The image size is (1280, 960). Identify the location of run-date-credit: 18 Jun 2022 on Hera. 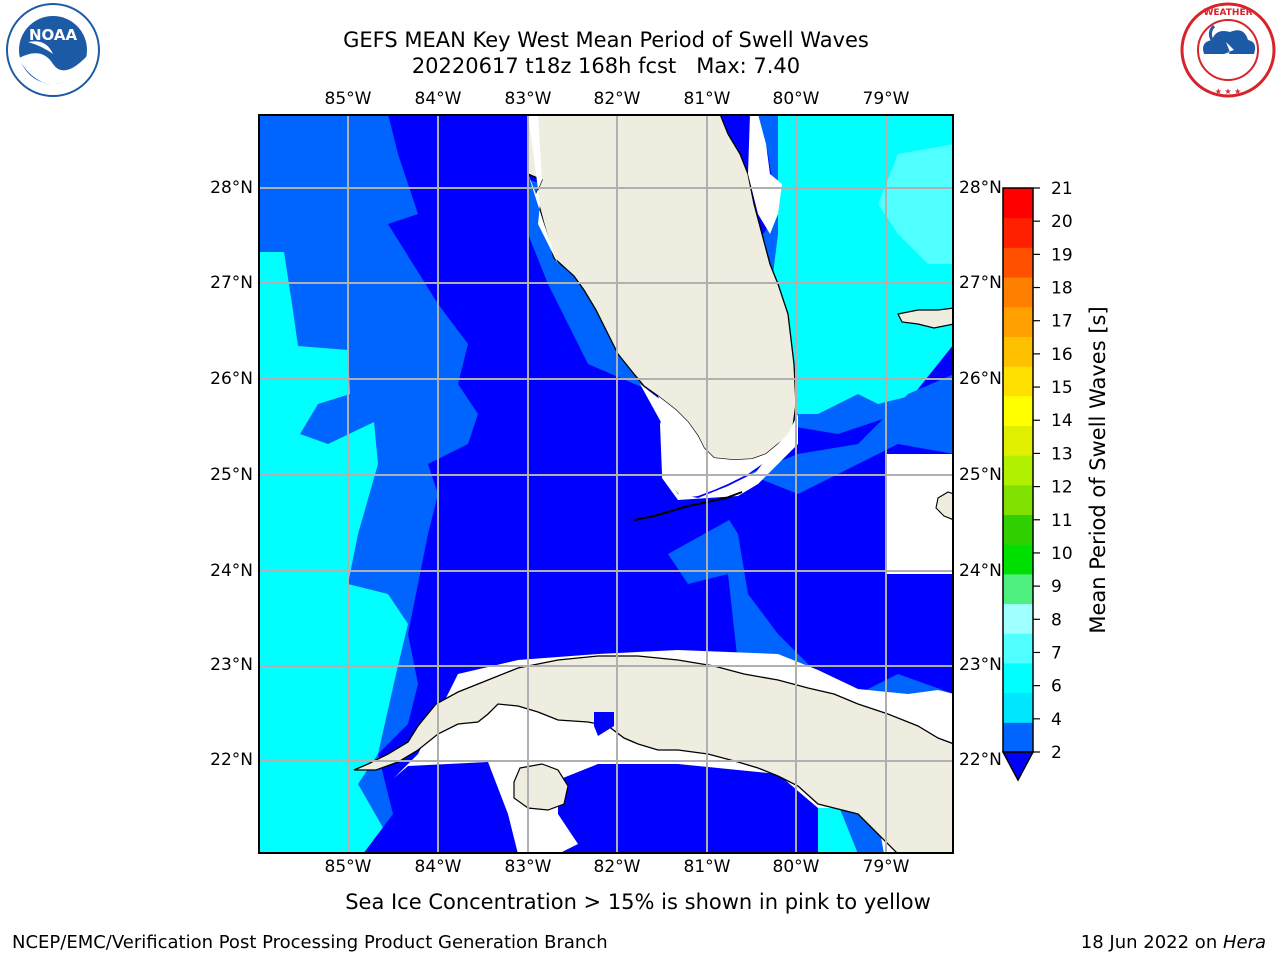
(1173, 942).